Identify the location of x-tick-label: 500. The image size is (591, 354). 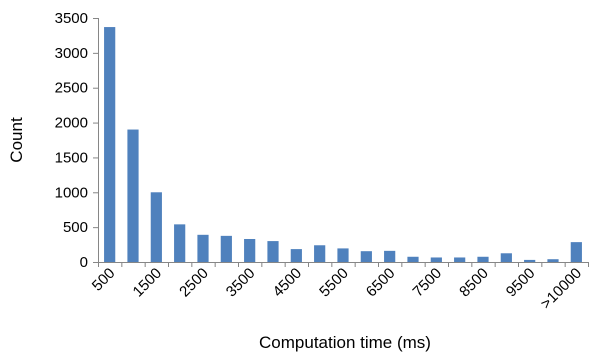
(104, 280).